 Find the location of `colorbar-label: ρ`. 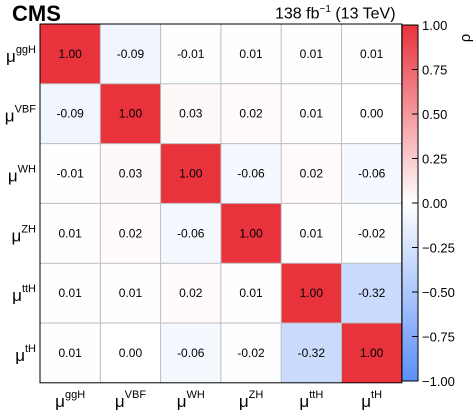

colorbar-label: ρ is located at coordinates (465, 38).